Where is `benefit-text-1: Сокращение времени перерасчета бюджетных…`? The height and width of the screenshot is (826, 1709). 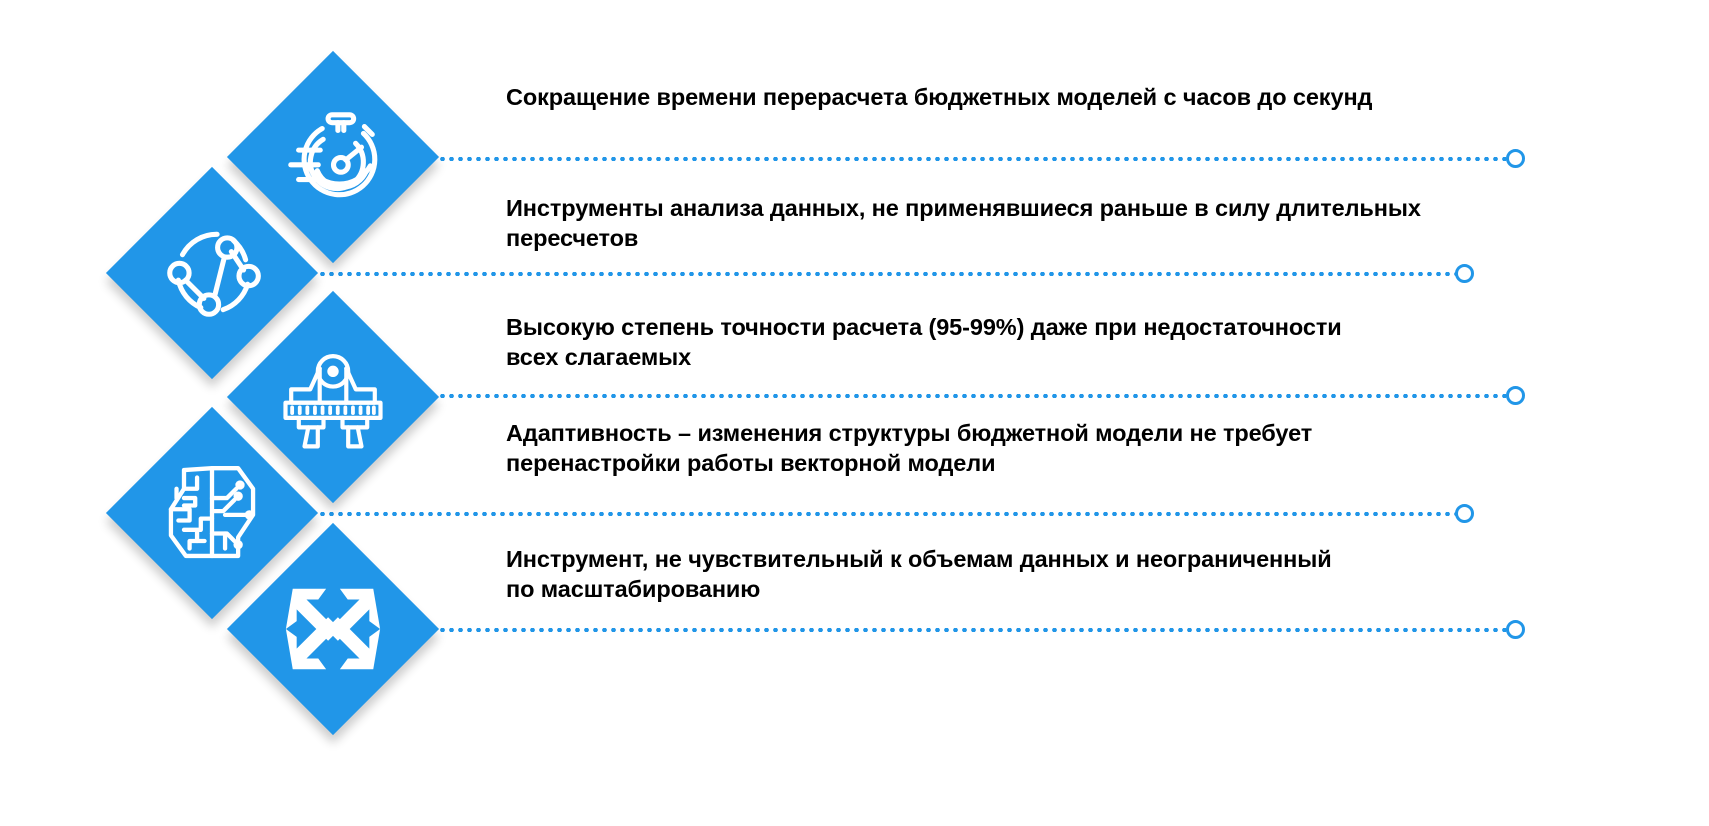 benefit-text-1: Сокращение времени перерасчета бюджетных… is located at coordinates (939, 97).